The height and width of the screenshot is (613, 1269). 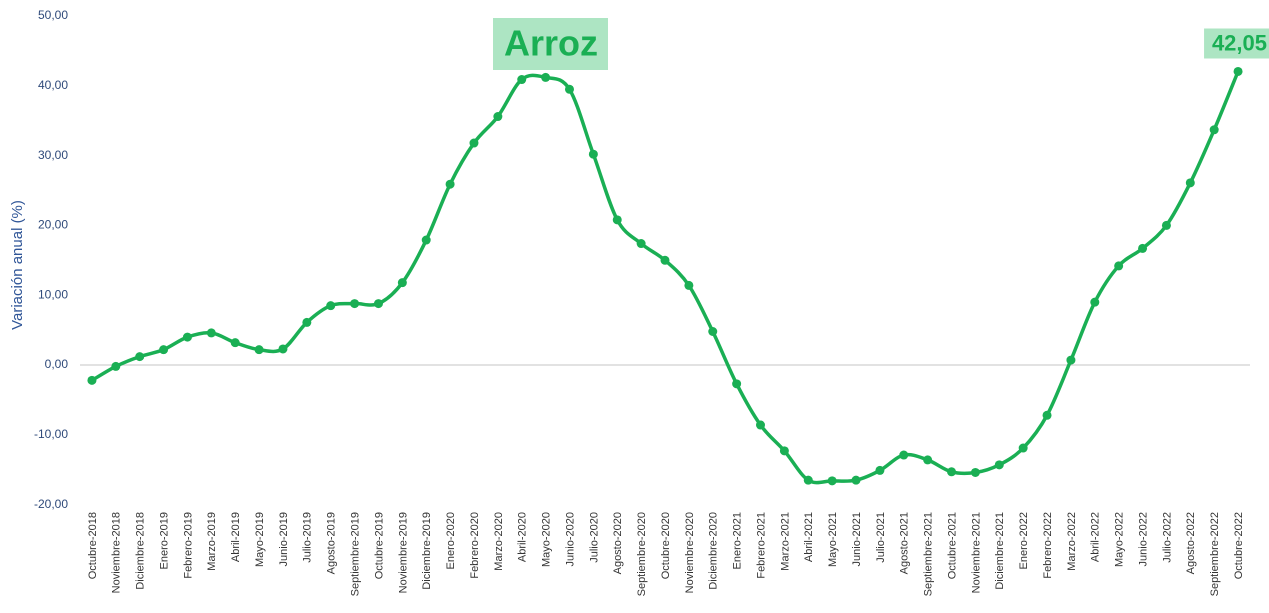 I want to click on x-tick-label: Enero-2020, so click(x=451, y=541).